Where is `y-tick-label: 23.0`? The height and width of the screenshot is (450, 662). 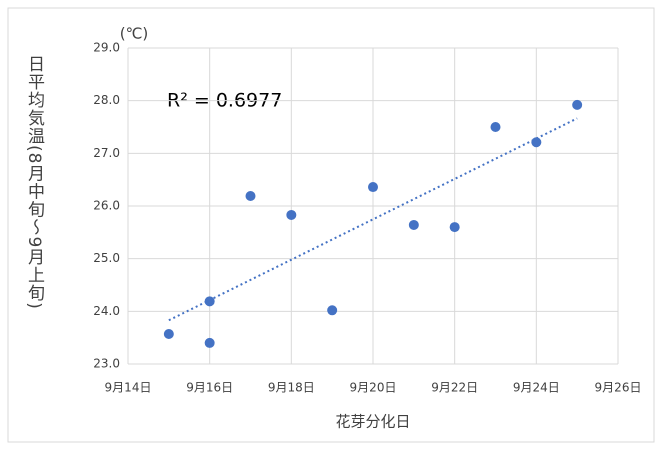 y-tick-label: 23.0 is located at coordinates (106, 364).